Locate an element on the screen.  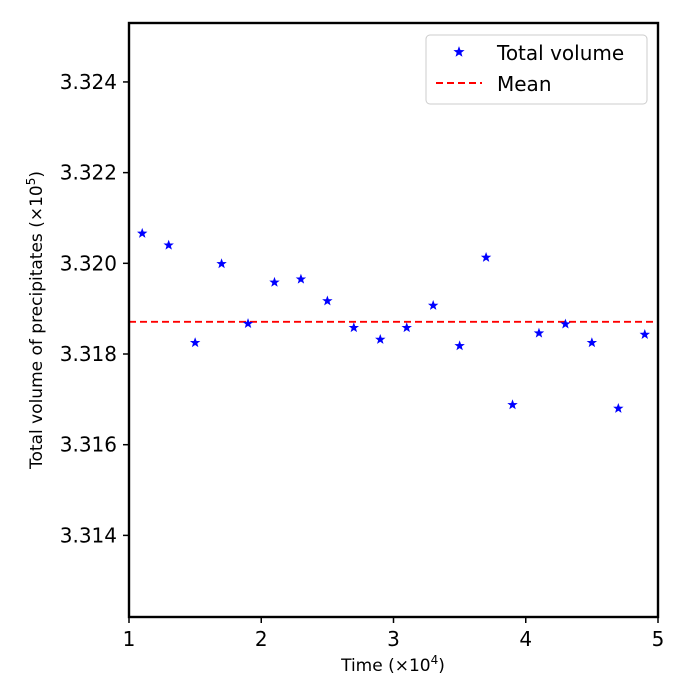
legend-marker-total-volume is located at coordinates (459, 51).